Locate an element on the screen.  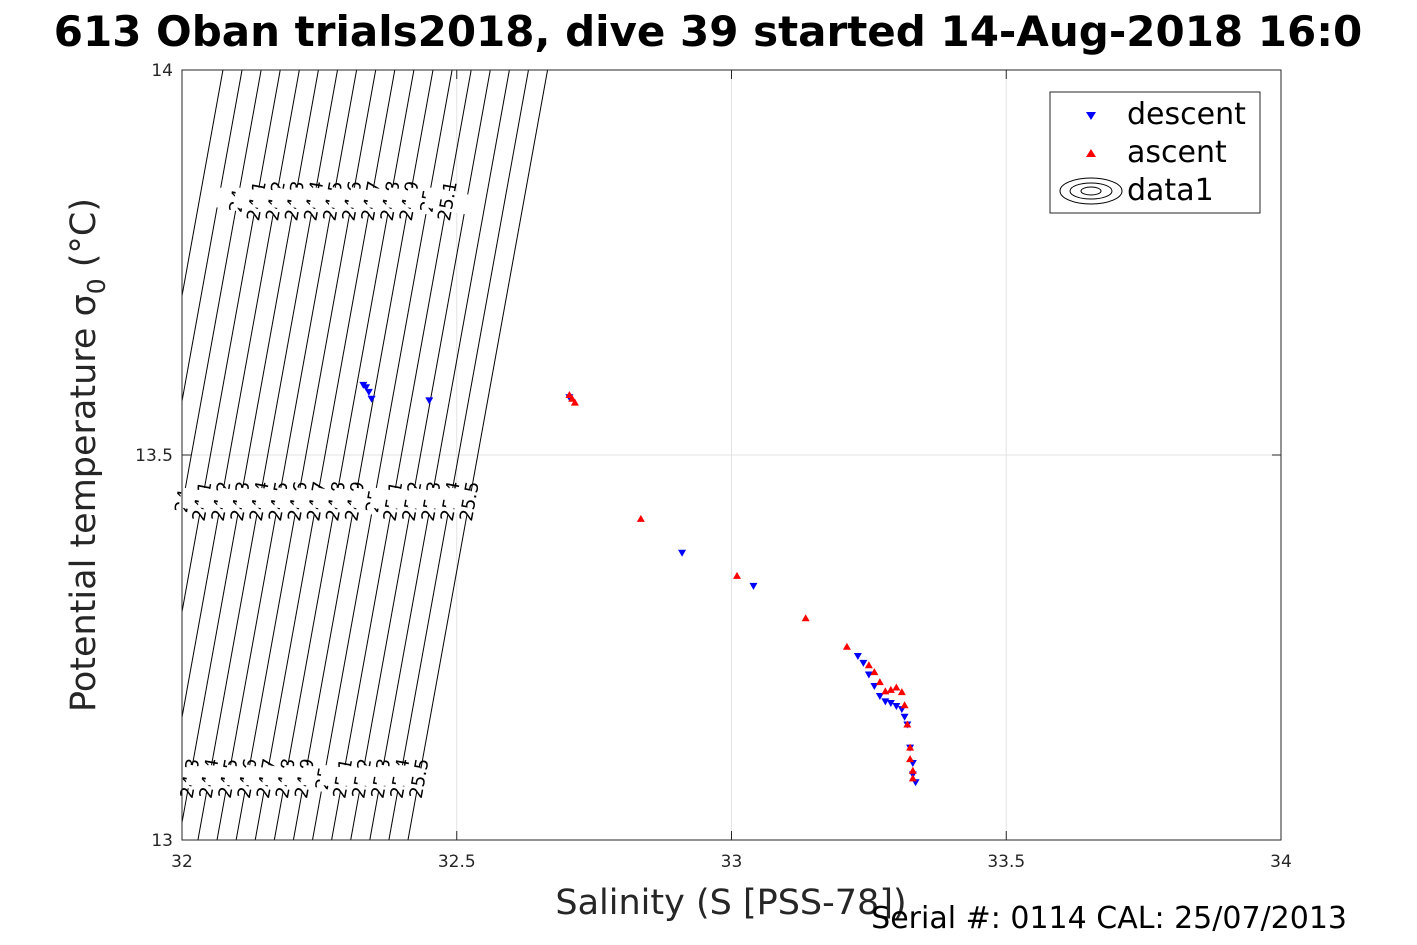
legend-data1-contour-icon is located at coordinates (1091, 191).